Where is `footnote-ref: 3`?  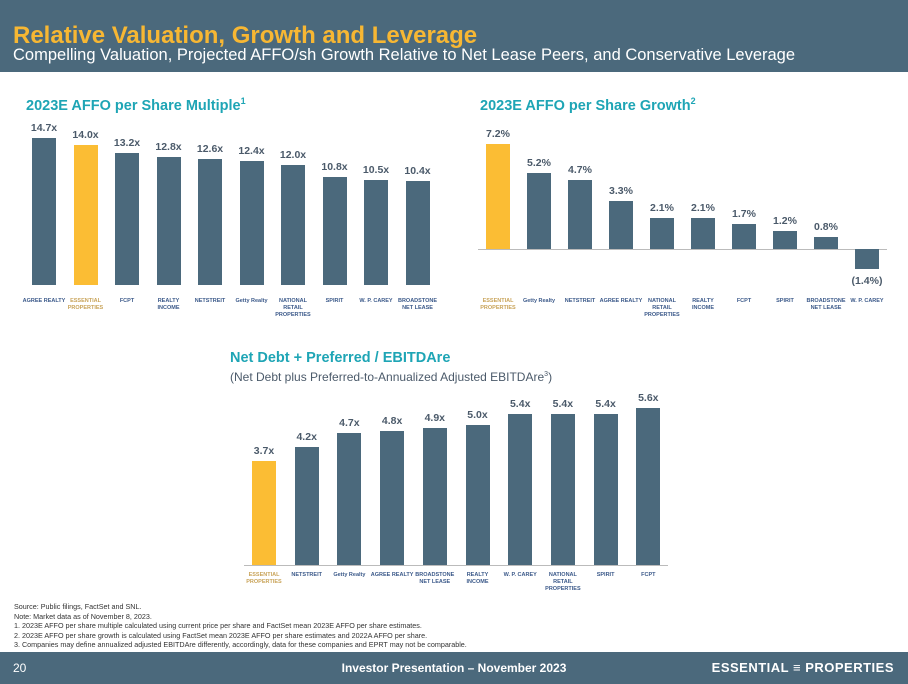
footnote-ref: 3 is located at coordinates (546, 374).